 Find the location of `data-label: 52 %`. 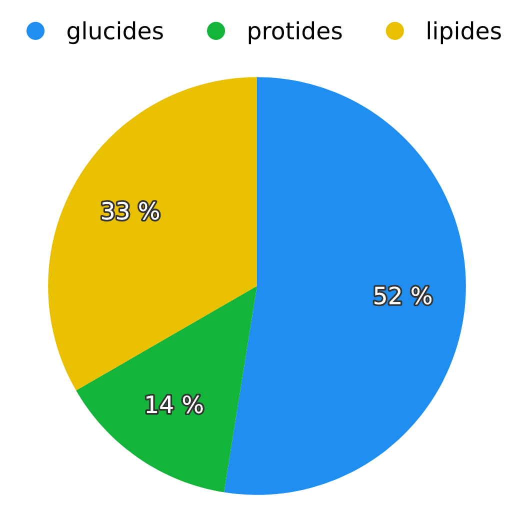

data-label: 52 % is located at coordinates (403, 295).